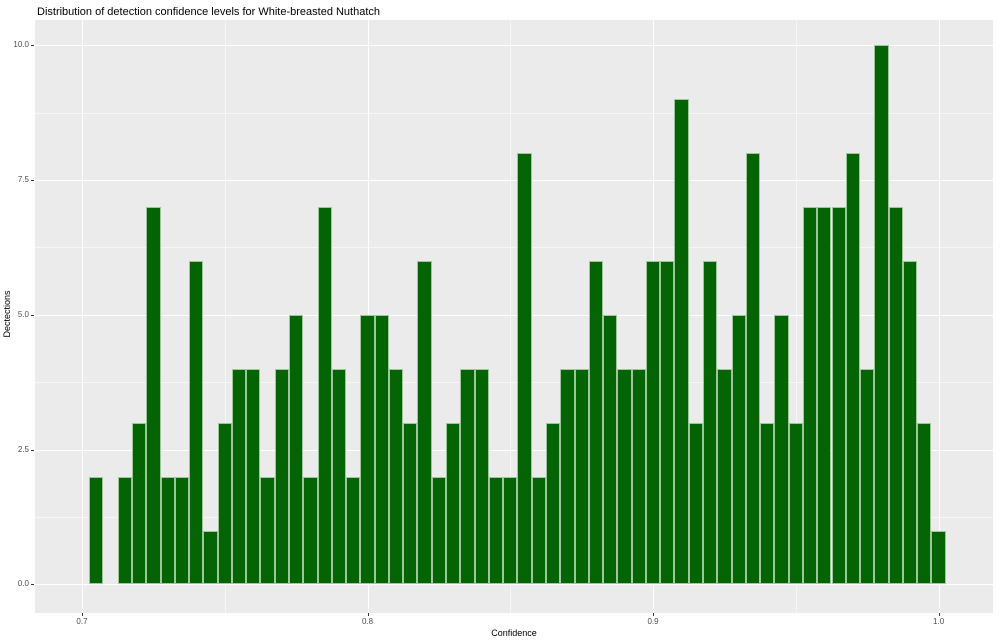  I want to click on x-tick-label: 0.7, so click(82, 621).